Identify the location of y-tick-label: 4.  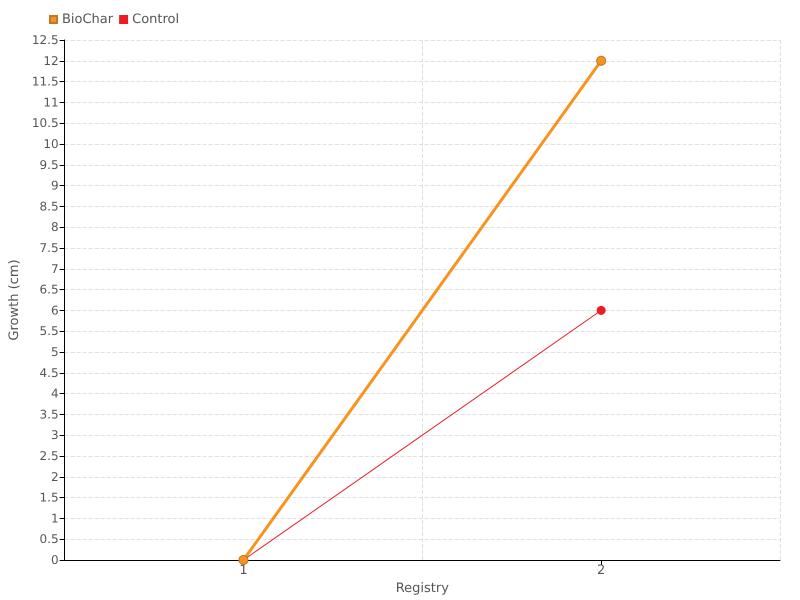
(54, 393).